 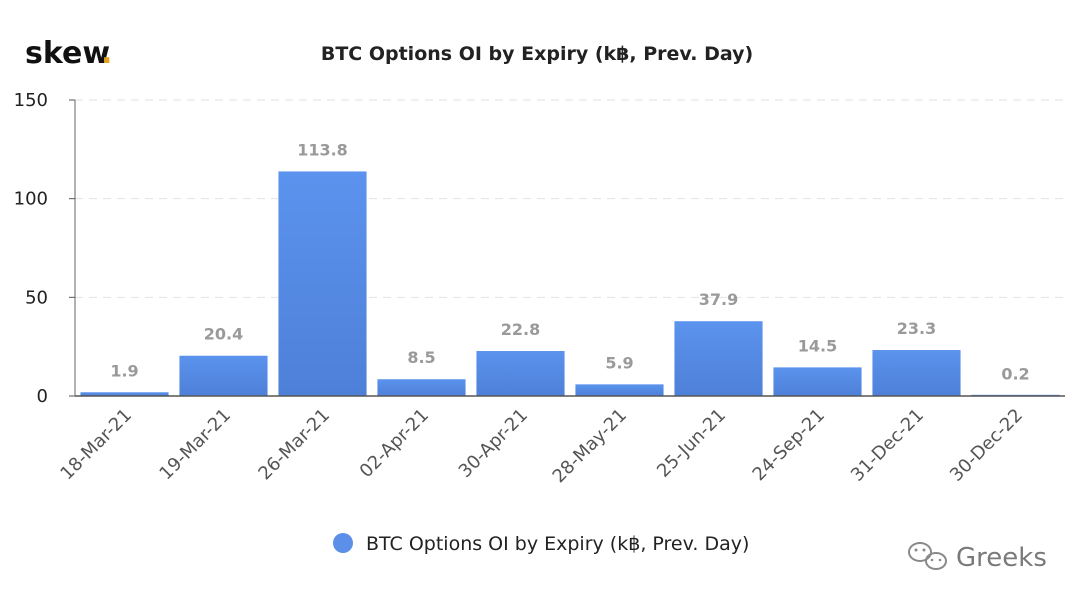 I want to click on x-tick-label: 19-Mar-21, so click(x=195, y=445).